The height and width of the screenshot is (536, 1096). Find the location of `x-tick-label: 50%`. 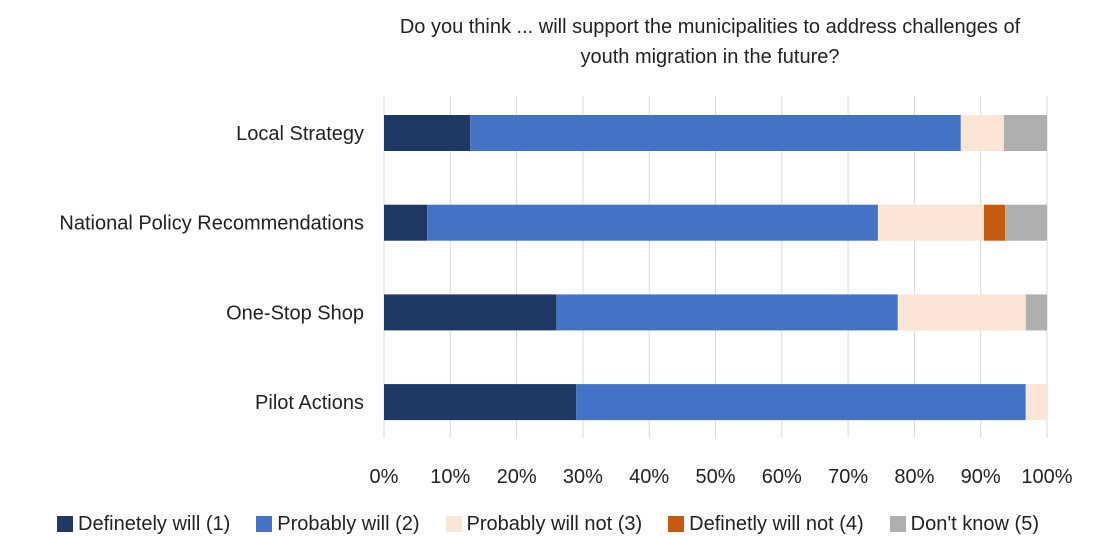

x-tick-label: 50% is located at coordinates (715, 477).